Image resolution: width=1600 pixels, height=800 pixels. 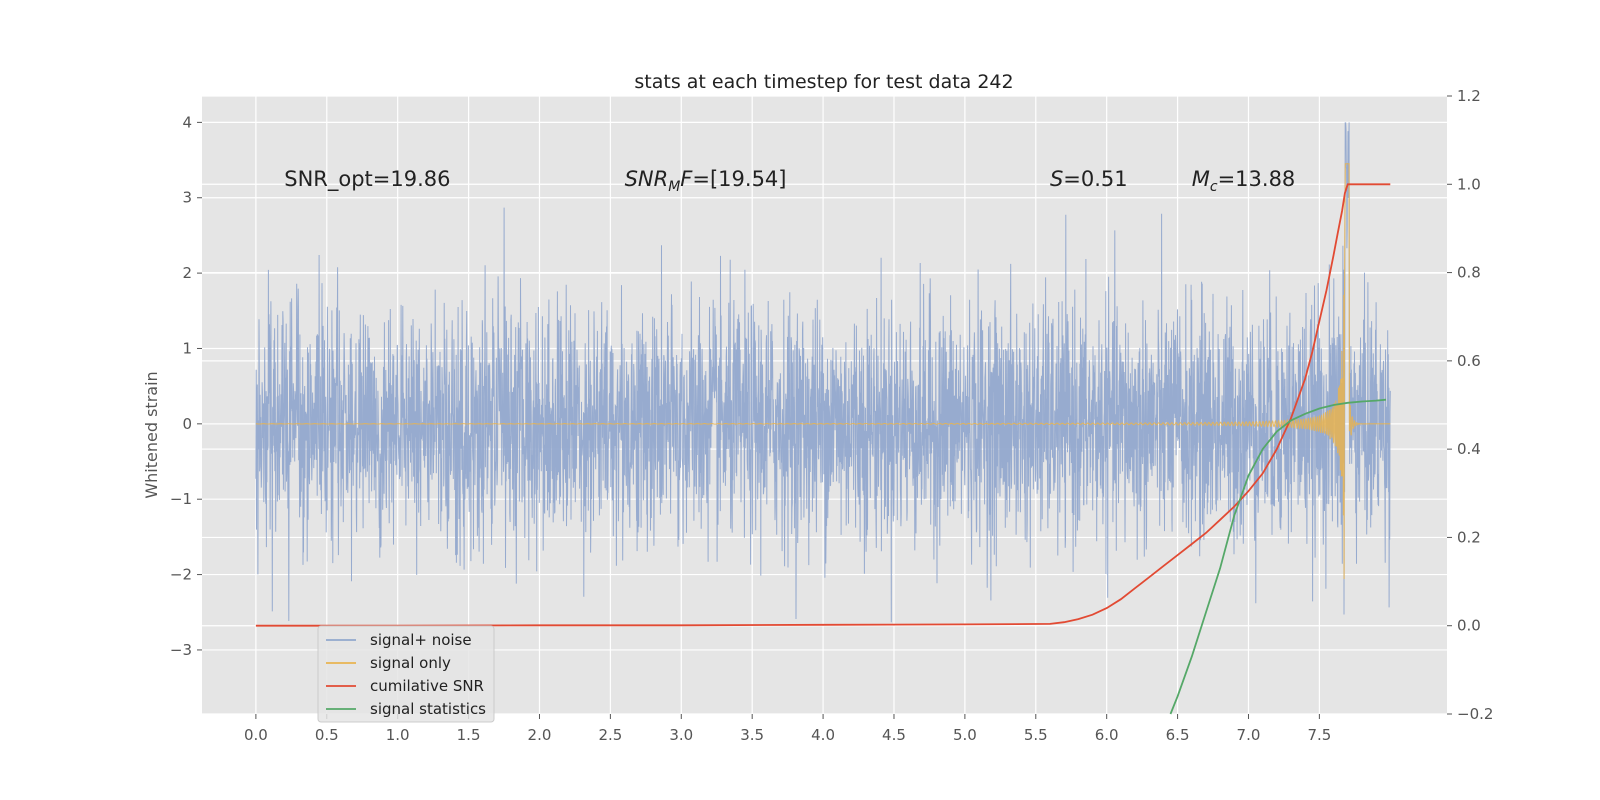 What do you see at coordinates (428, 709) in the screenshot?
I see `legend-label: signal statistics` at bounding box center [428, 709].